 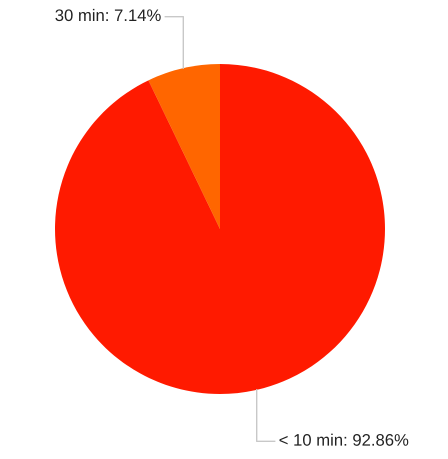 I want to click on slice-label: < 10 min: 92.86%, so click(x=344, y=440).